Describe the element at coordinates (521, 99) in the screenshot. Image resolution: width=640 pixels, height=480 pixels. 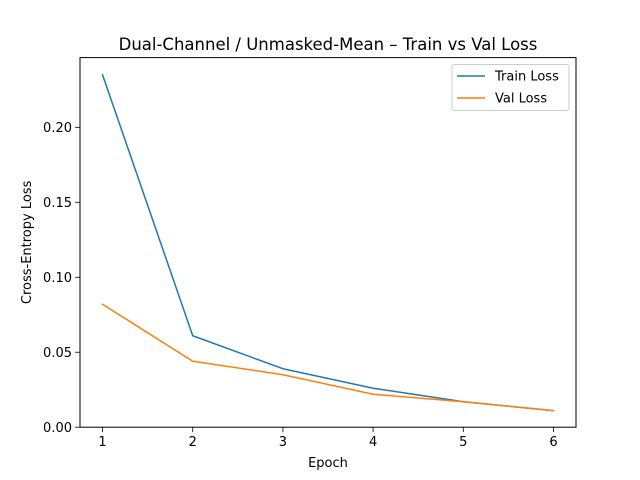
I see `legend-label-val-loss: Val Loss` at that location.